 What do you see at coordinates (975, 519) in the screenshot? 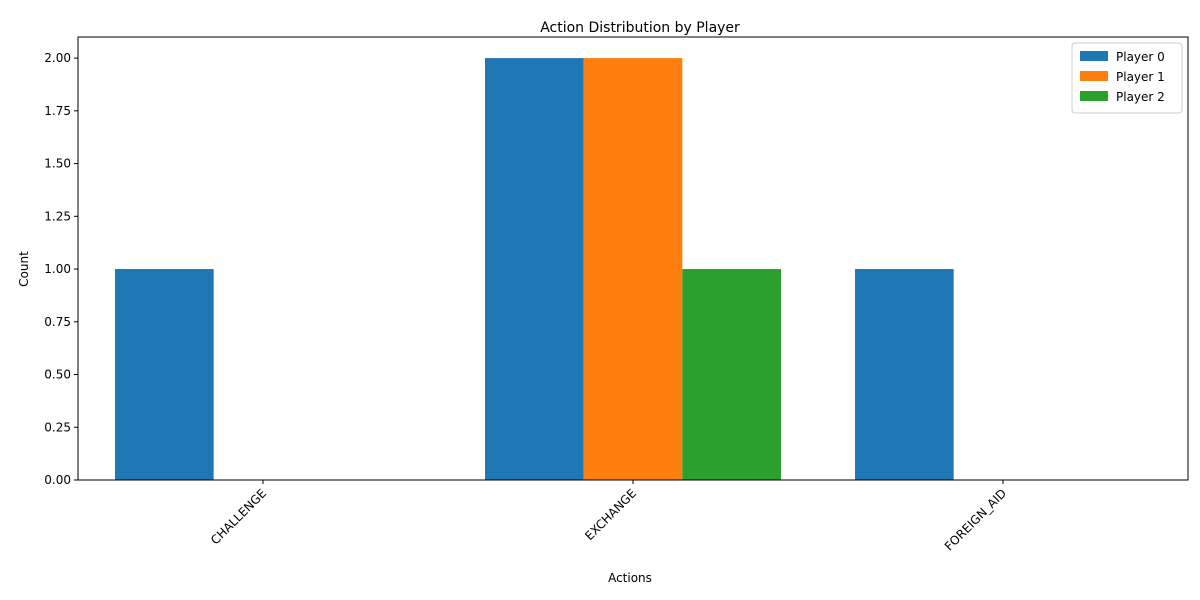
I see `x-tick-label: FOREIGN_AID` at bounding box center [975, 519].